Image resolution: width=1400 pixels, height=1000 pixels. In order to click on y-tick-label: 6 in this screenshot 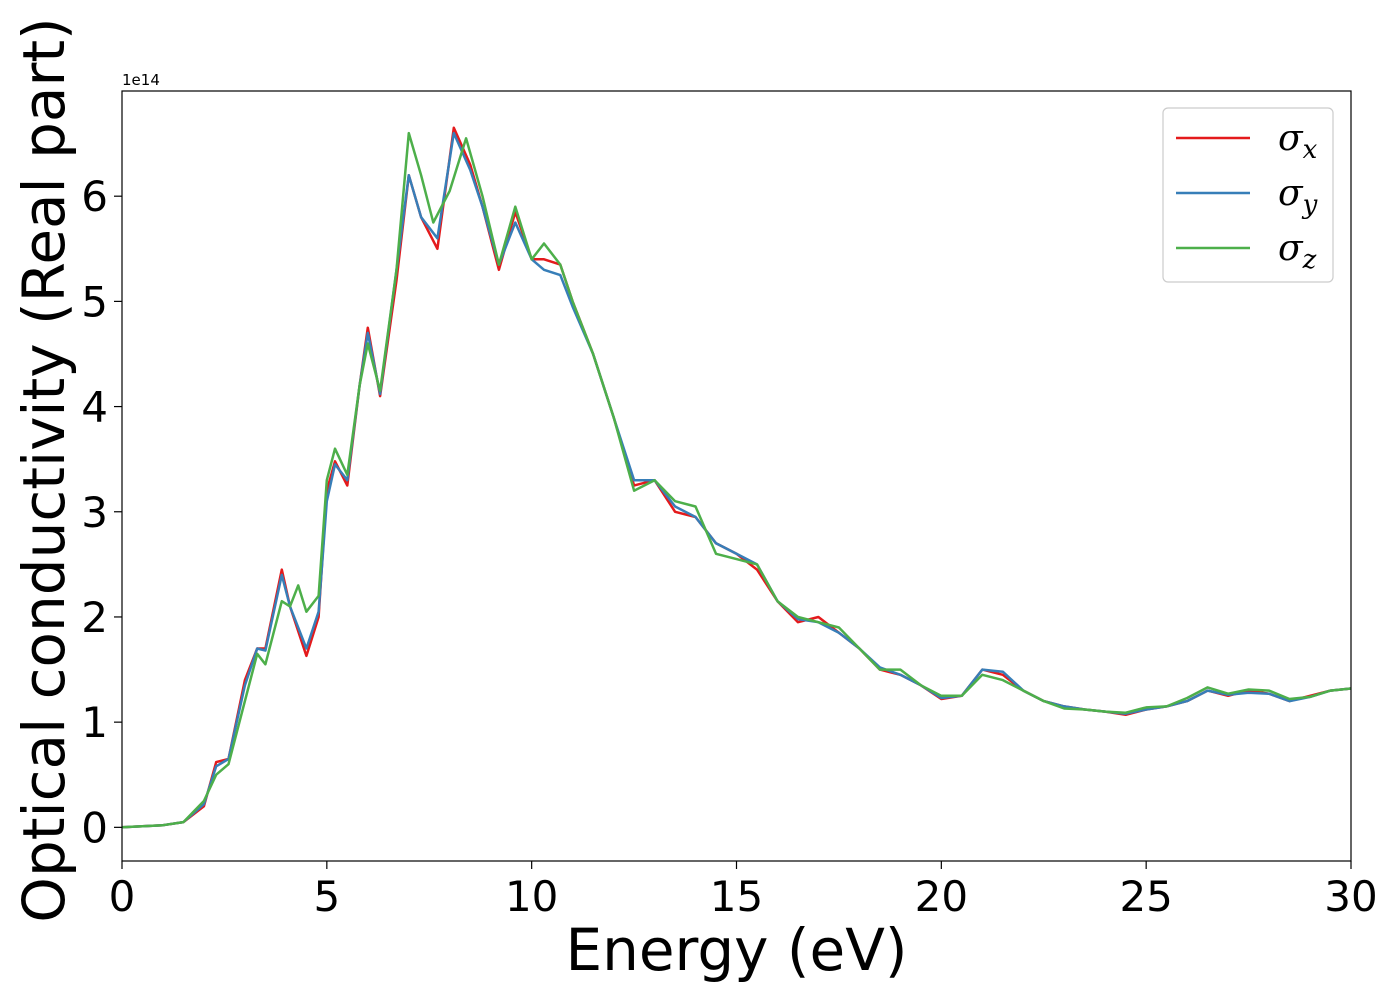, I will do `click(94, 196)`.